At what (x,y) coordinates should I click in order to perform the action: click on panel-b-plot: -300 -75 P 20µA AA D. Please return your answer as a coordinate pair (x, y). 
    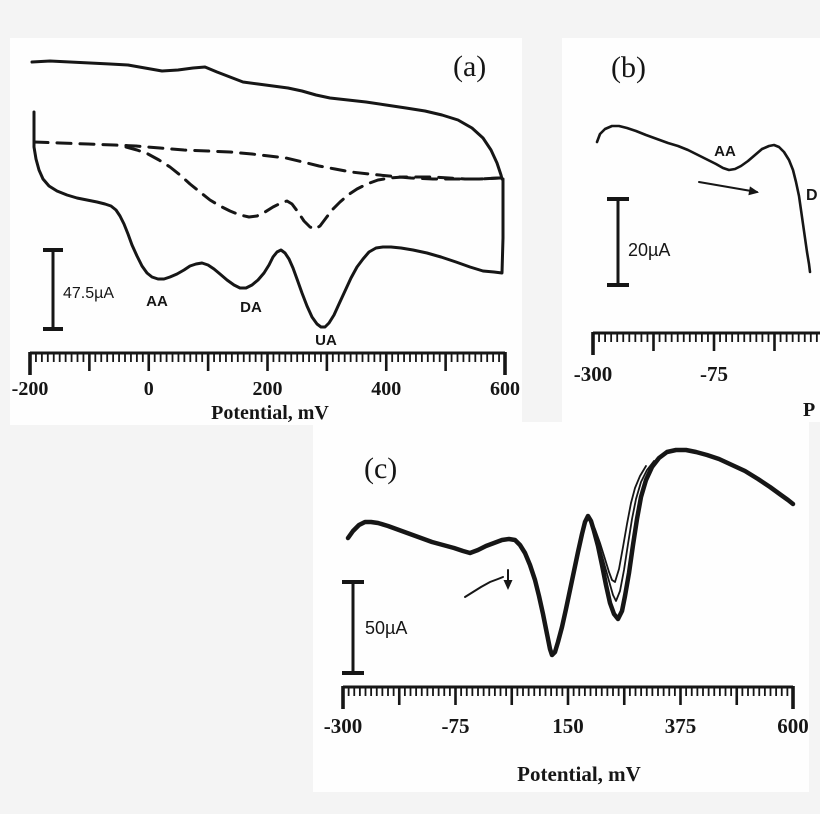
    Looking at the image, I should click on (697, 272).